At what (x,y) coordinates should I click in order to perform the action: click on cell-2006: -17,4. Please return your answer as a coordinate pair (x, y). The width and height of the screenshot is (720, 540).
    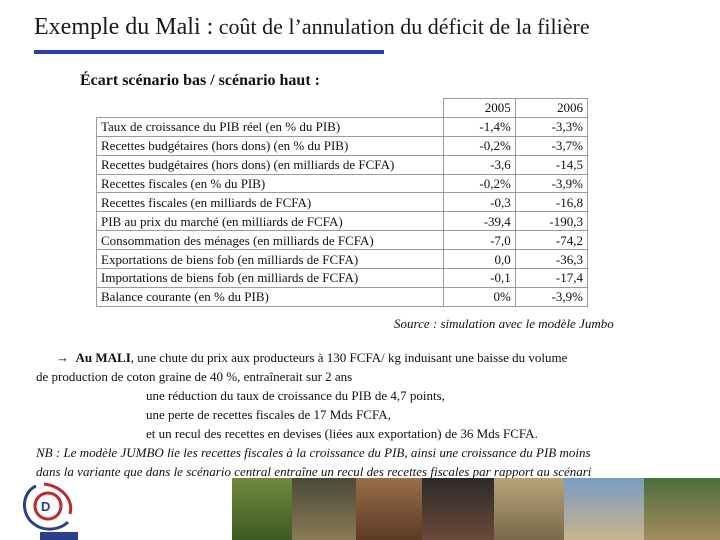
    Looking at the image, I should click on (551, 278).